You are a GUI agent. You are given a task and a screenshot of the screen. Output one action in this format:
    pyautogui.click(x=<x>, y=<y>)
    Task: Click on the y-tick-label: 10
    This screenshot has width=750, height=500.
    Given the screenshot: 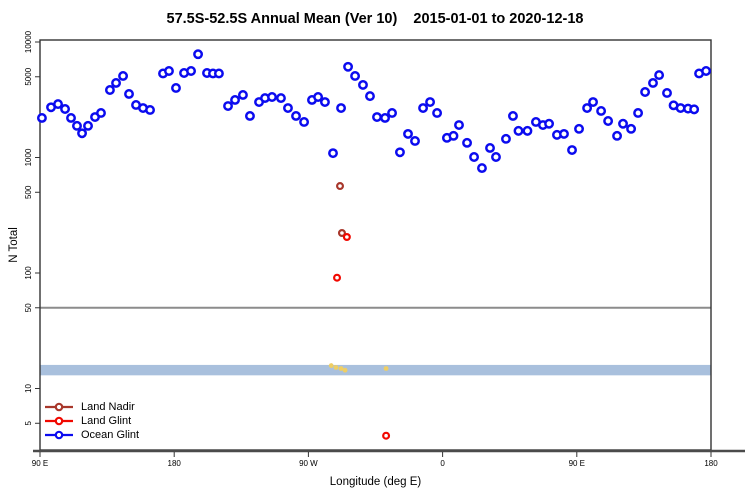 What is the action you would take?
    pyautogui.click(x=28, y=388)
    